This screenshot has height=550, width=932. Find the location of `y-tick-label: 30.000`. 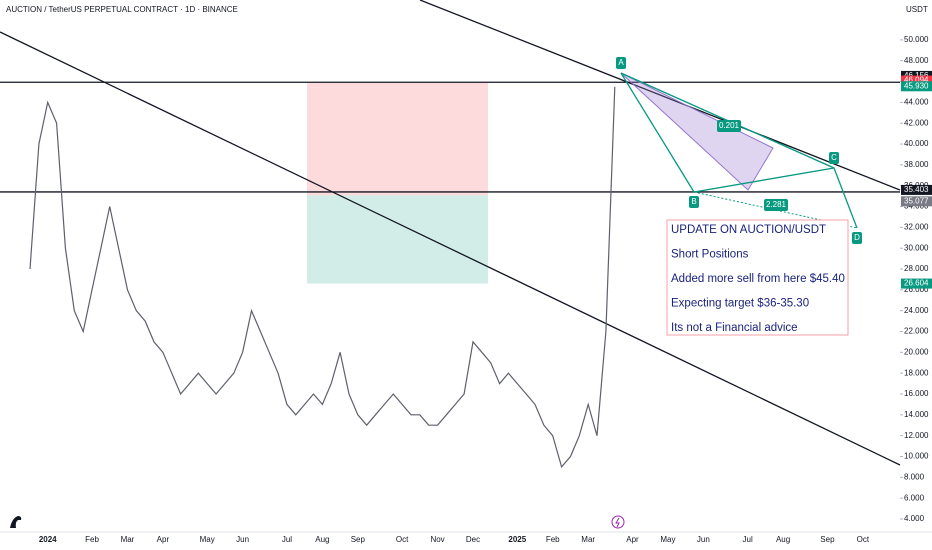

y-tick-label: 30.000 is located at coordinates (916, 247).